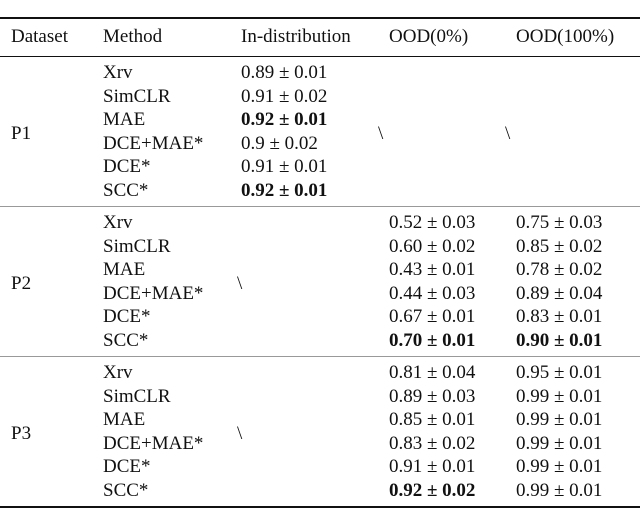 This screenshot has width=640, height=508. I want to click on table-row: SimCLR 0.91 ± 0.02, so click(320, 97).